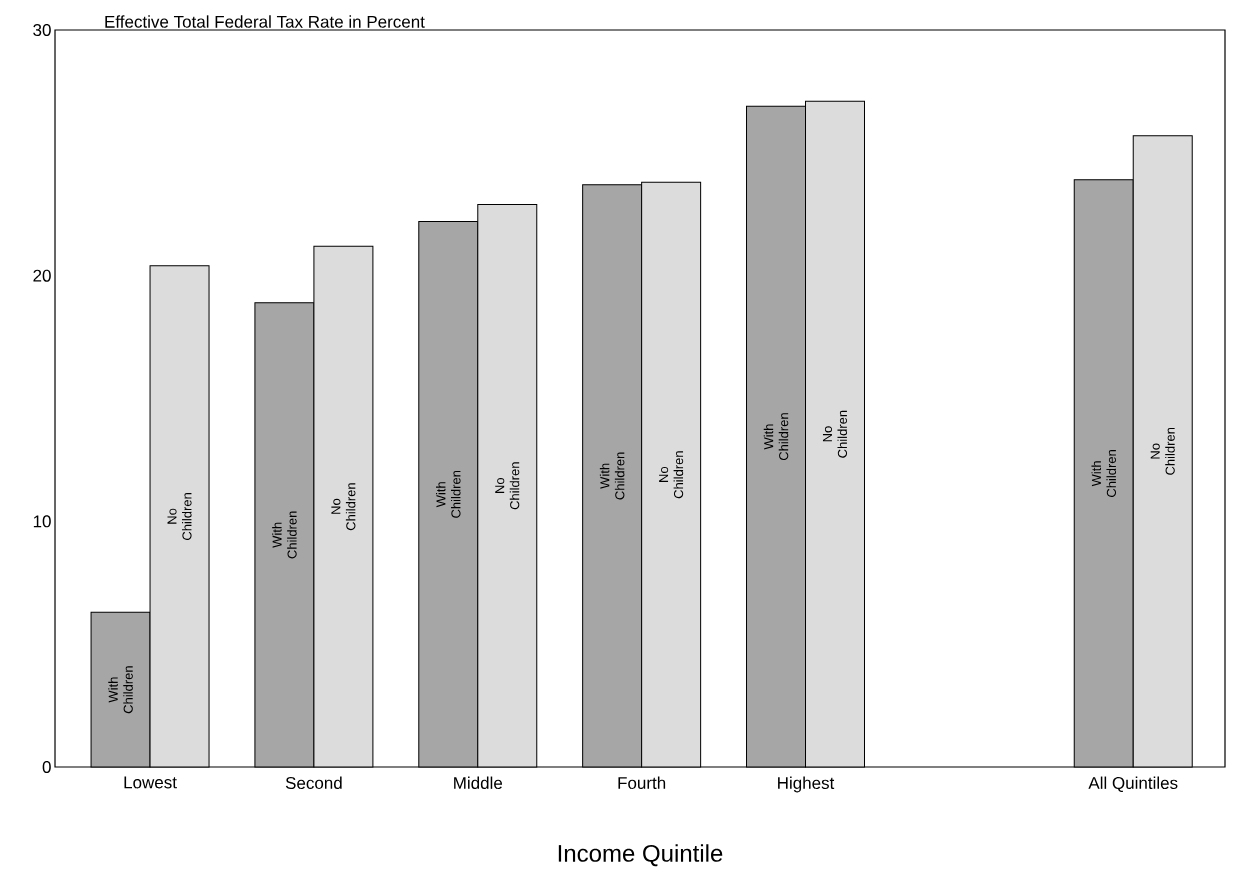  Describe the element at coordinates (313, 783) in the screenshot. I see `x-tick-label: Second` at that location.